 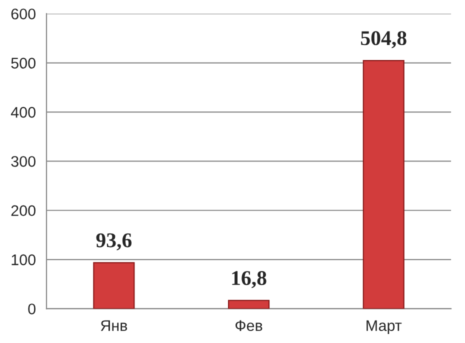 What do you see at coordinates (32, 309) in the screenshot?
I see `y-tick-label: 0` at bounding box center [32, 309].